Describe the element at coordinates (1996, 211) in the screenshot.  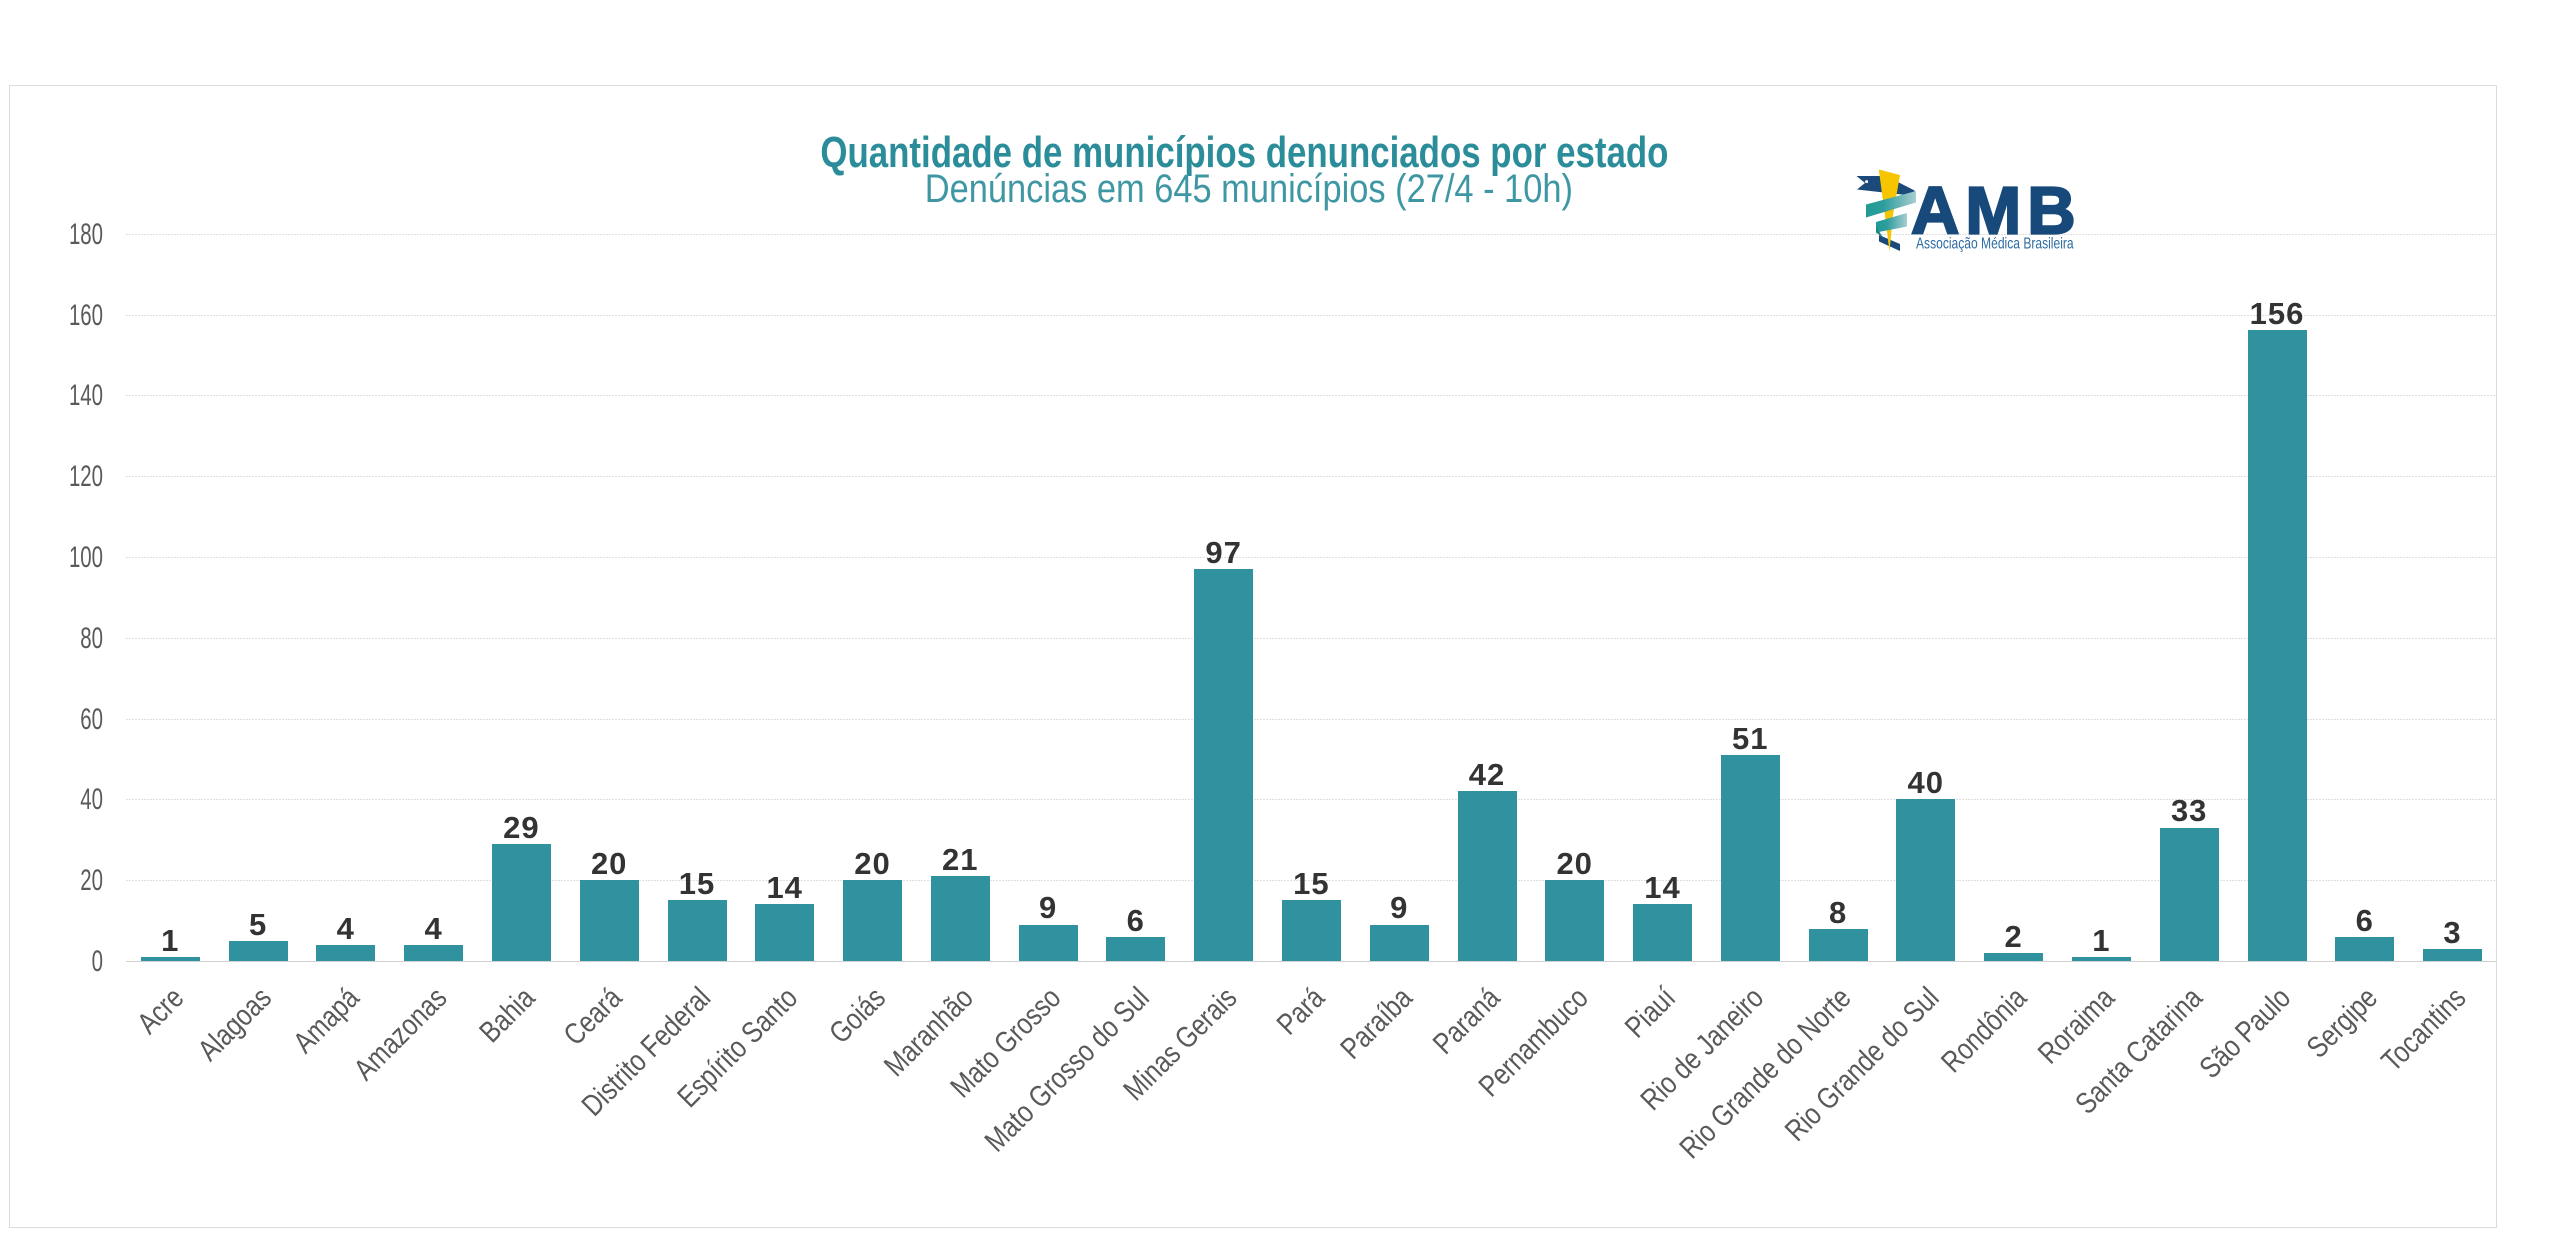
I see `svg-text: AMB` at that location.